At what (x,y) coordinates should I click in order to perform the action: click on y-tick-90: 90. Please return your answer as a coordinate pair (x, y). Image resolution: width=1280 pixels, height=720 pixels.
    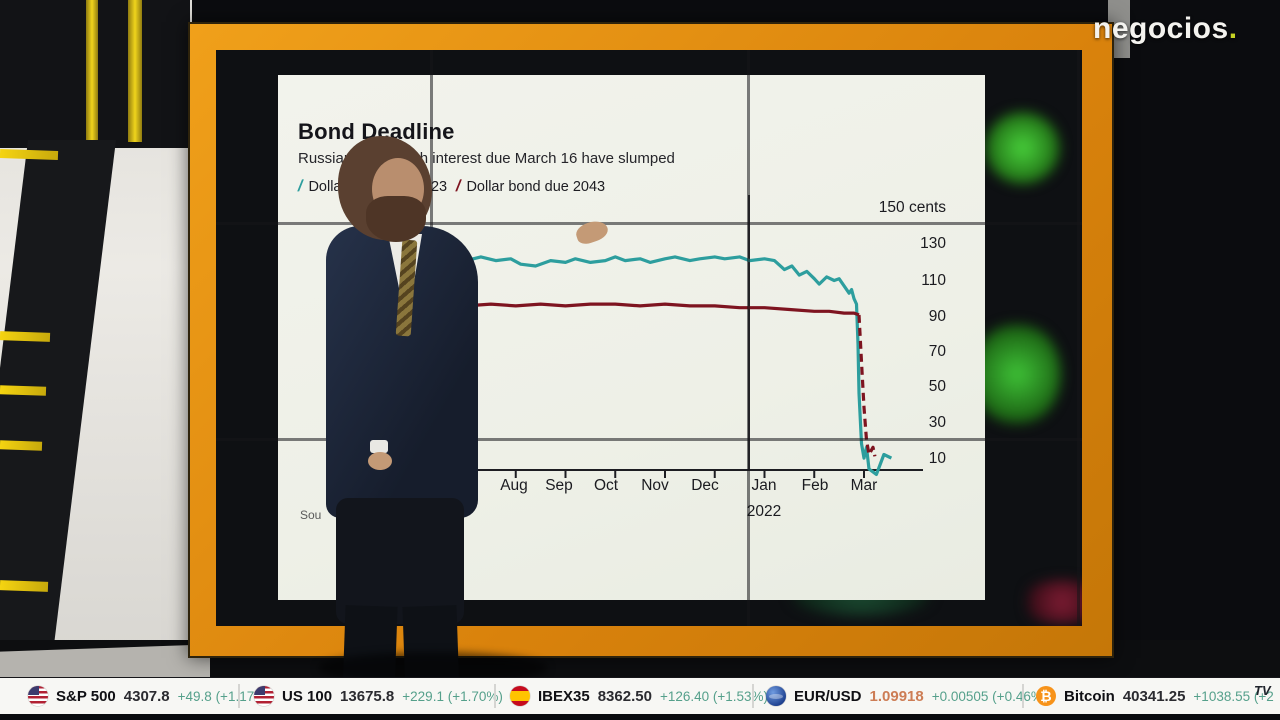
    Looking at the image, I should click on (937, 316).